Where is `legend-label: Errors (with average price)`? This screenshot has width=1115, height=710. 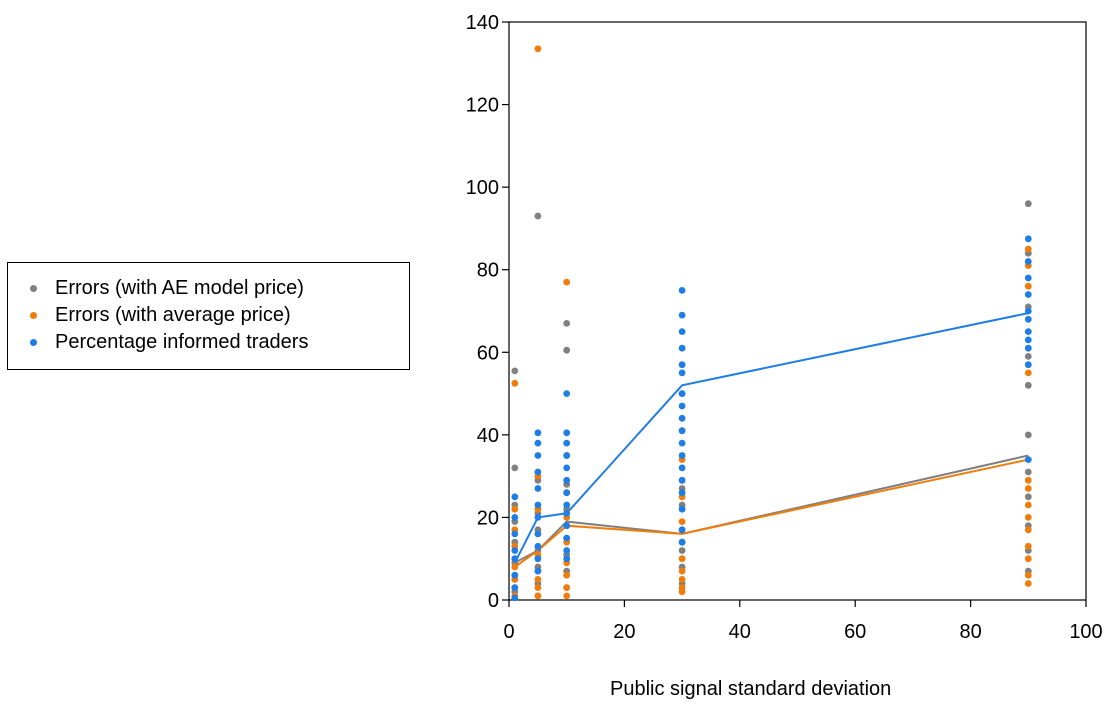 legend-label: Errors (with average price) is located at coordinates (173, 315).